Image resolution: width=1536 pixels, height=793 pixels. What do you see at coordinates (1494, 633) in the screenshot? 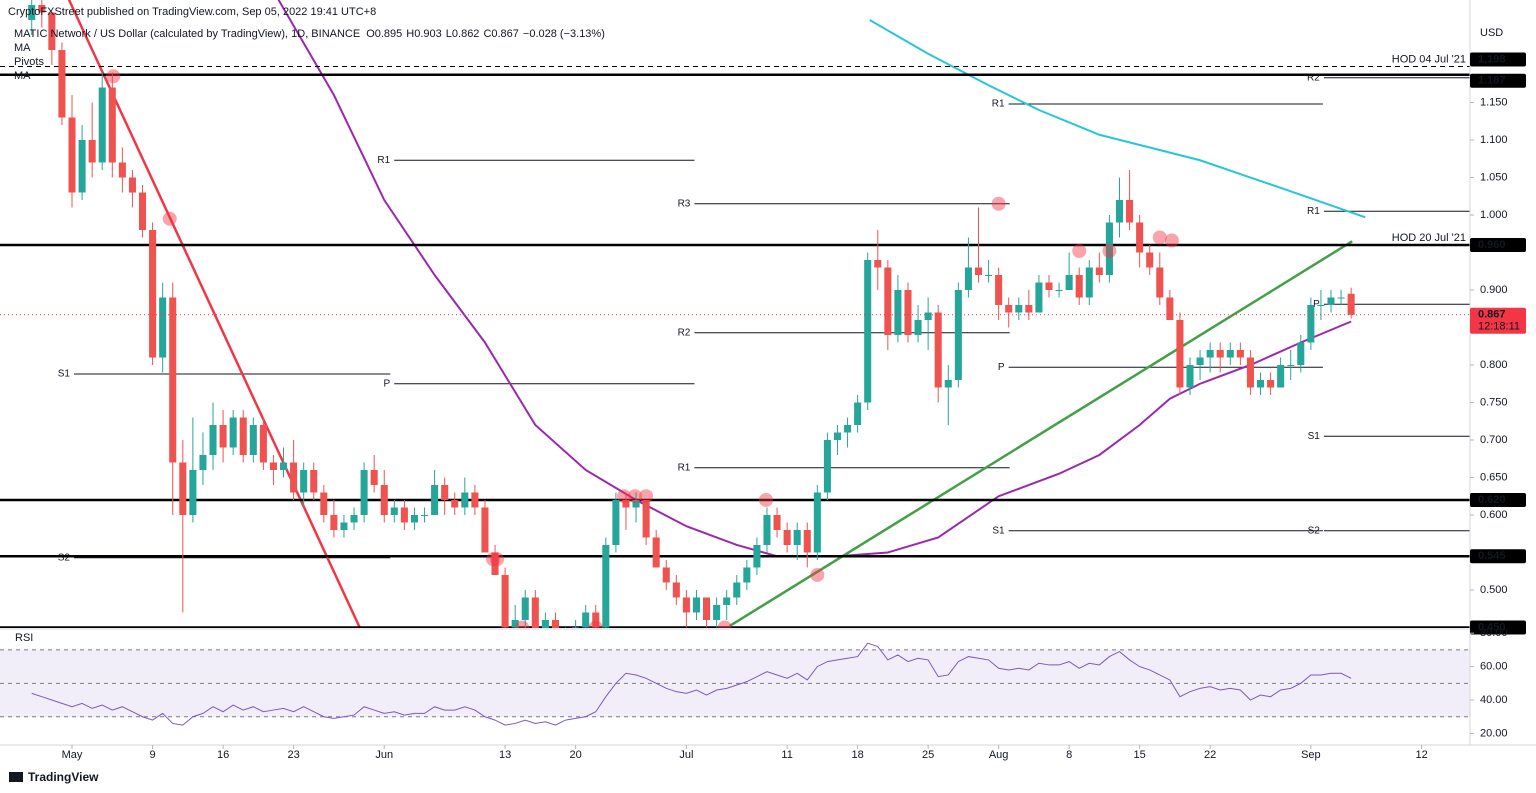
I see `y-tick-label: 80.00` at bounding box center [1494, 633].